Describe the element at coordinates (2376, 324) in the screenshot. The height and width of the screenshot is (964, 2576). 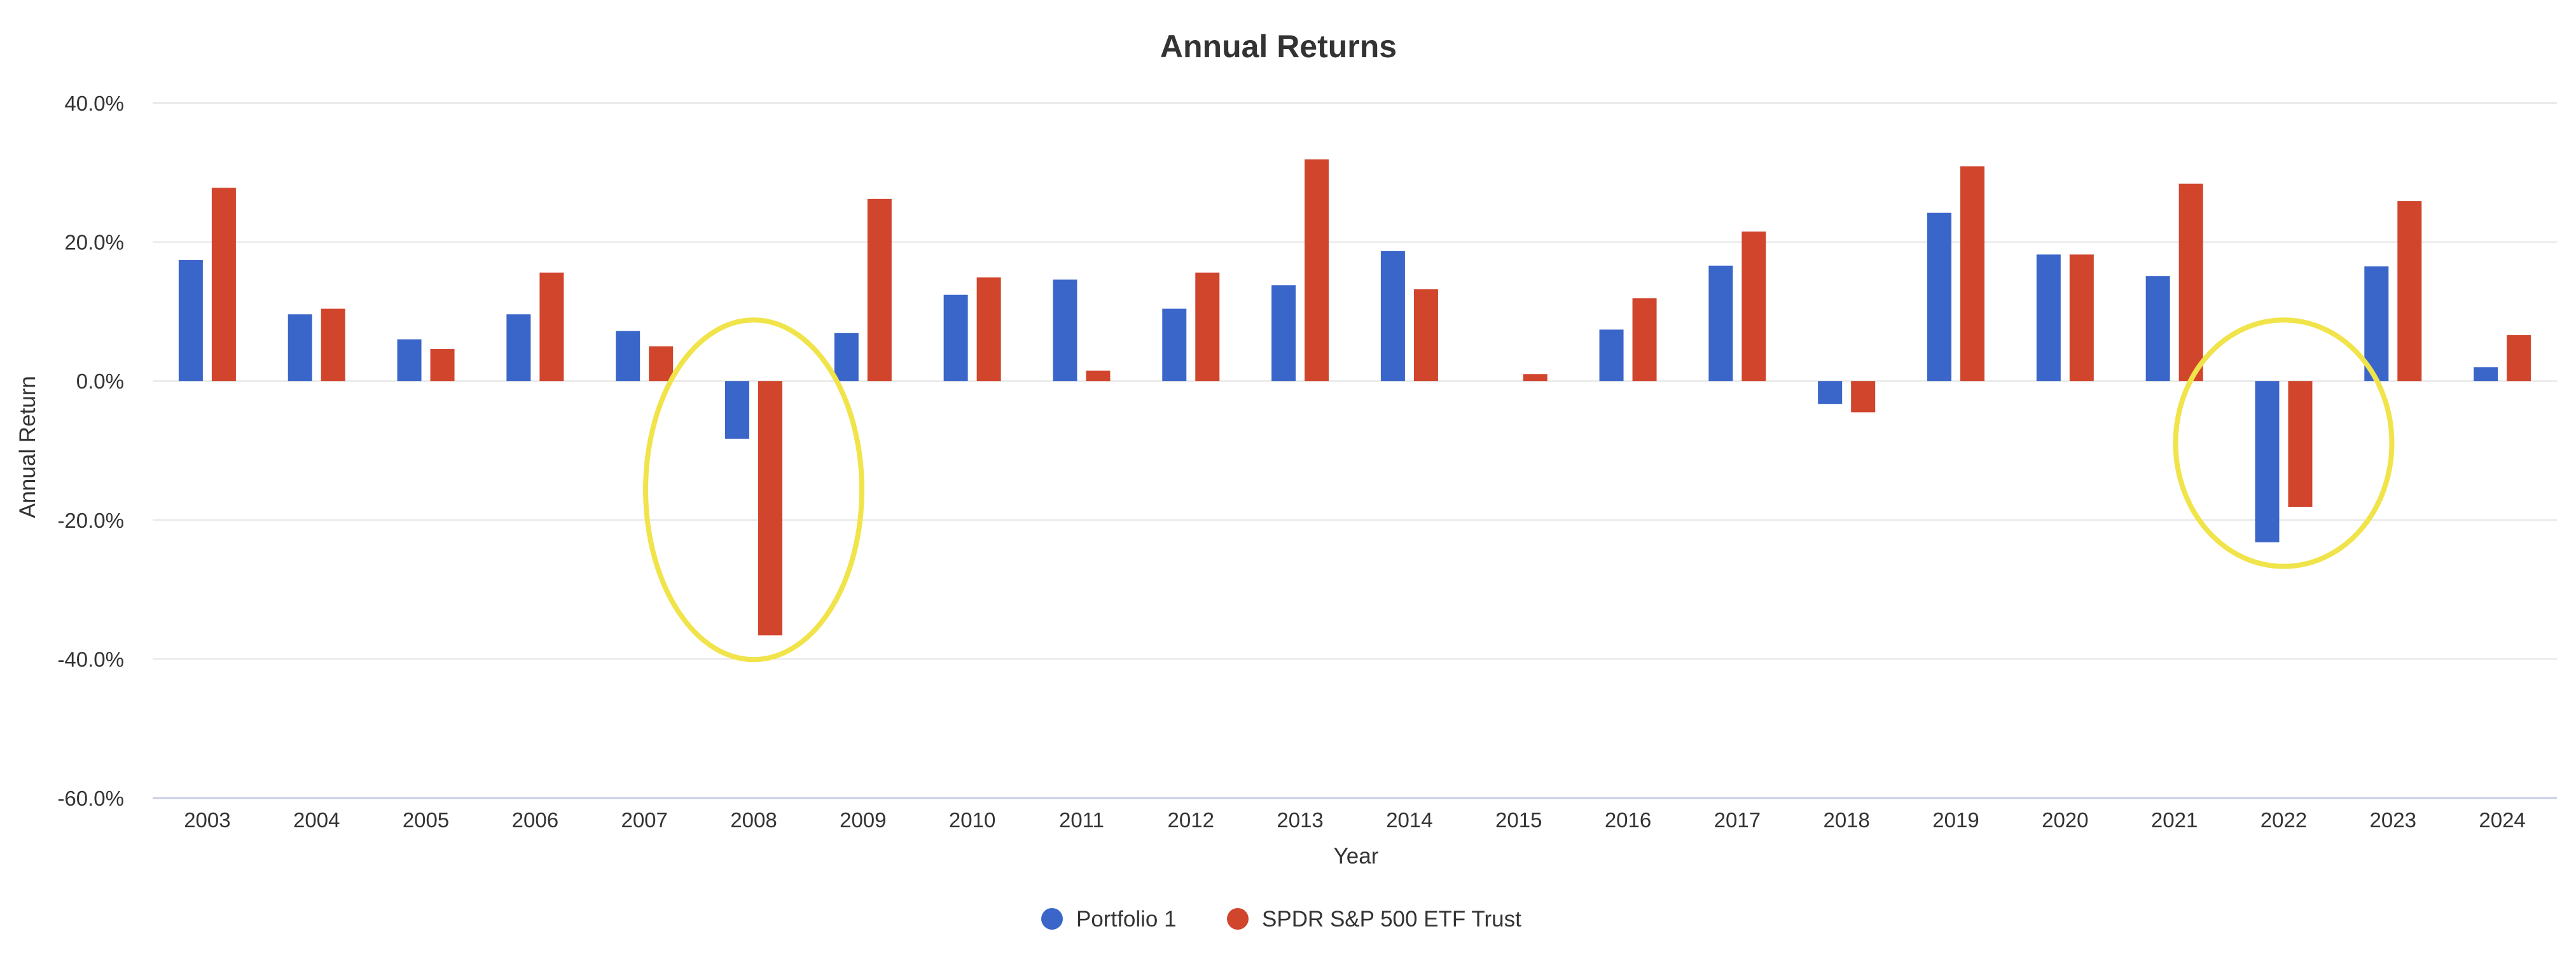
I see `bar-portfolio-1-2023` at that location.